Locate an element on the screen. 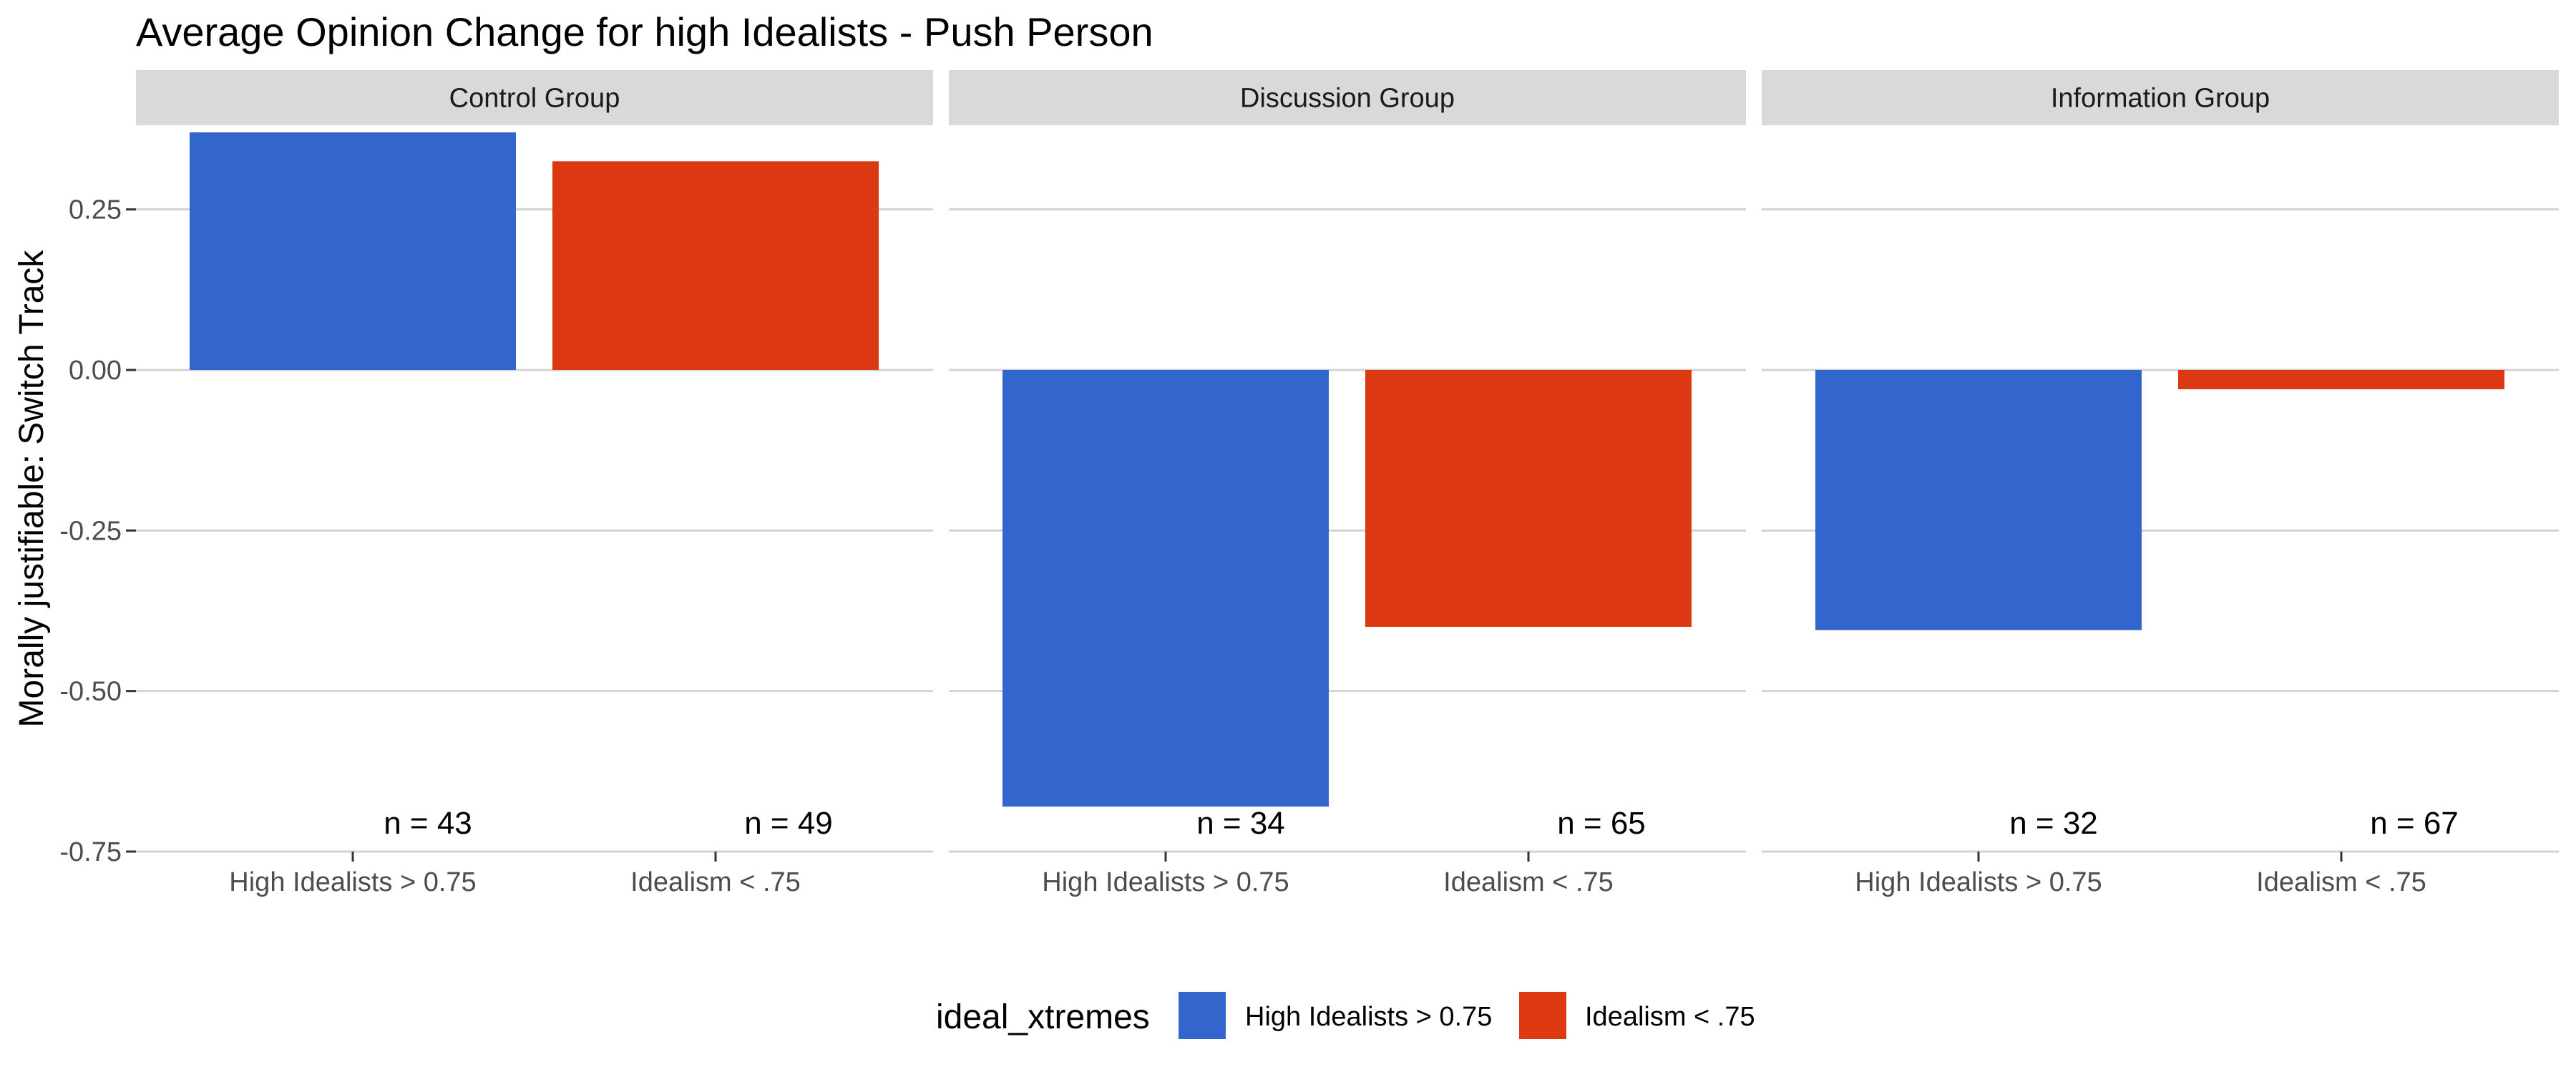 The height and width of the screenshot is (1077, 2576). n-label: n = 43 is located at coordinates (428, 823).